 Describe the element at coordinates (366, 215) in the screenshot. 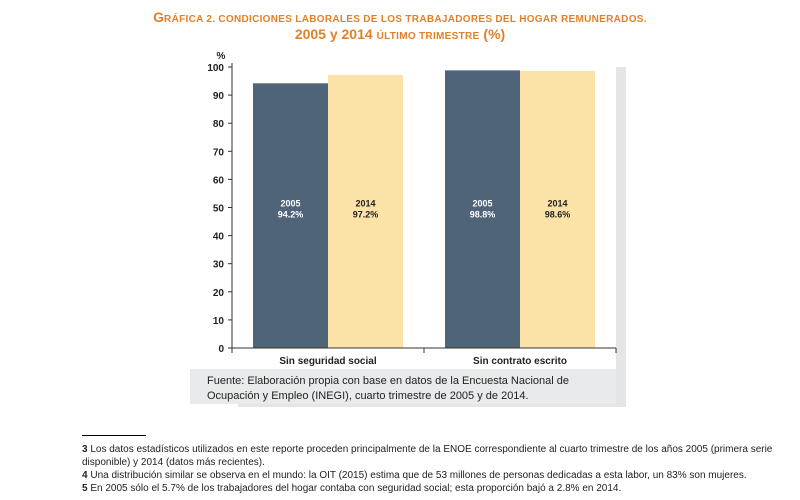

I see `bar-value-label: 97.2%` at that location.